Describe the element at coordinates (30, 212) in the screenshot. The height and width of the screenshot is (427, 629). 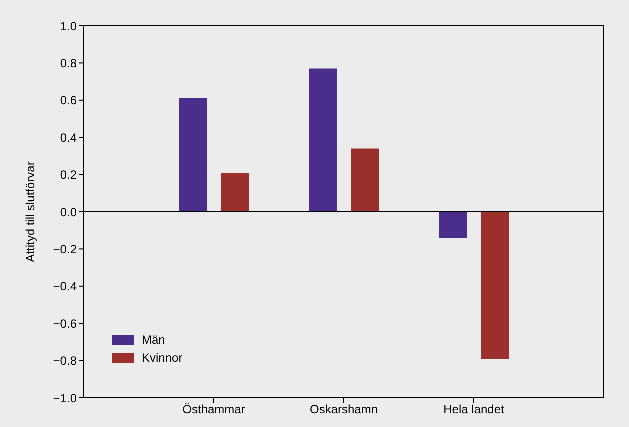
I see `y-axis-title: Attityd till slutförvar` at that location.